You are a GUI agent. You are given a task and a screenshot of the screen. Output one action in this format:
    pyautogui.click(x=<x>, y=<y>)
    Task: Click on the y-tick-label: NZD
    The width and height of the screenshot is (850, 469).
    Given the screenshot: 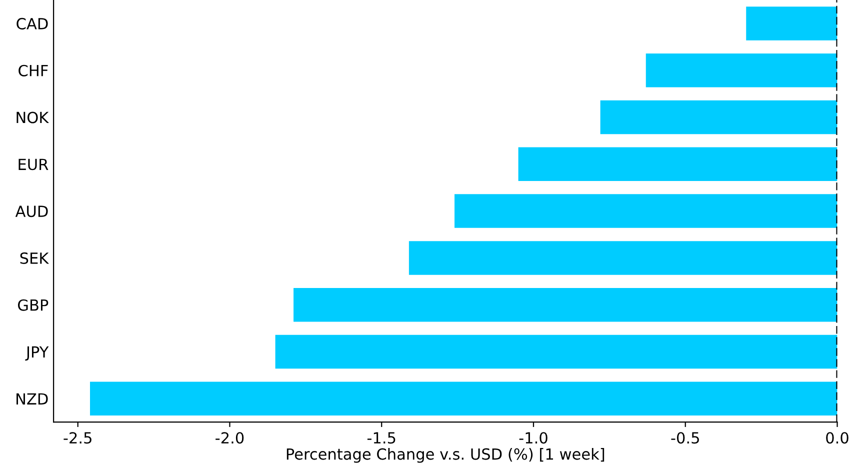 What is the action you would take?
    pyautogui.click(x=32, y=398)
    